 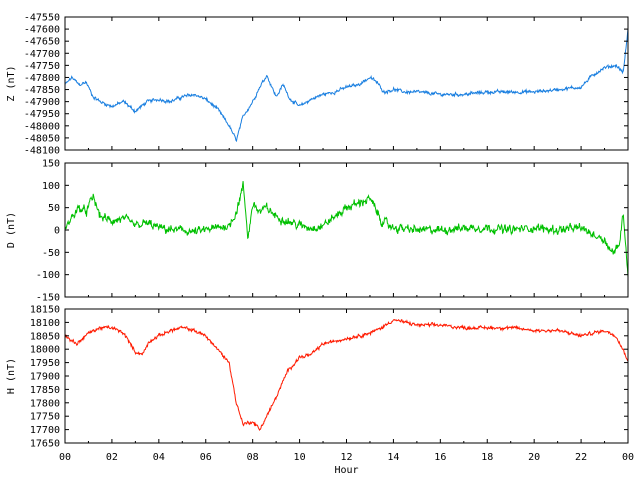 I want to click on y-tick-label: -47550, so click(x=42, y=18).